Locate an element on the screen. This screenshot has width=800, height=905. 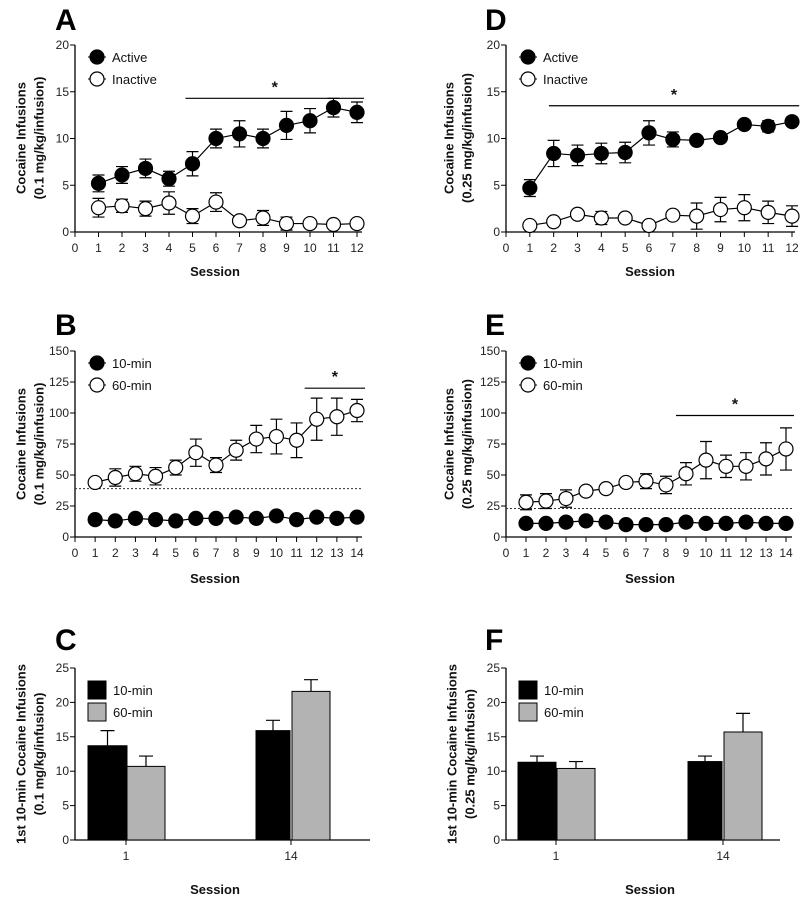
x-tick-label: 5 is located at coordinates (175, 553).